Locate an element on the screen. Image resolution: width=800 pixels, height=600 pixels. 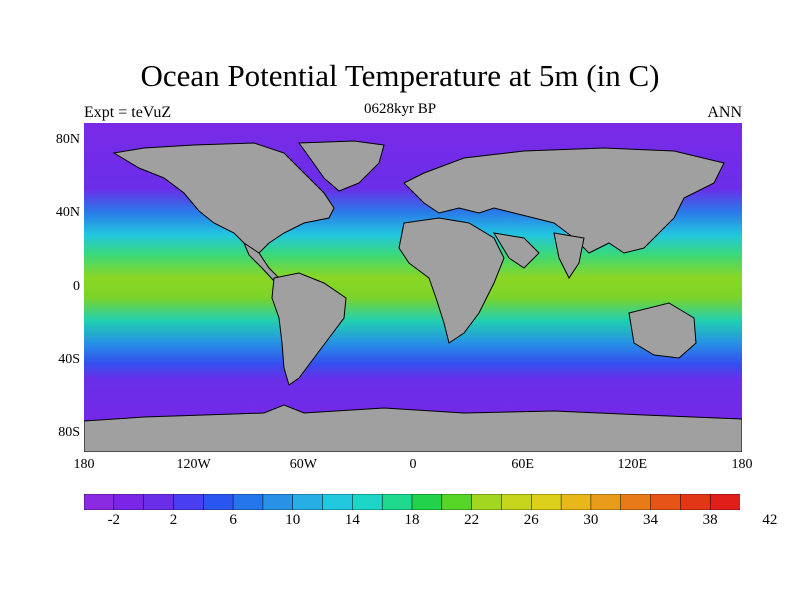
colorbar-label: 42 is located at coordinates (770, 520).